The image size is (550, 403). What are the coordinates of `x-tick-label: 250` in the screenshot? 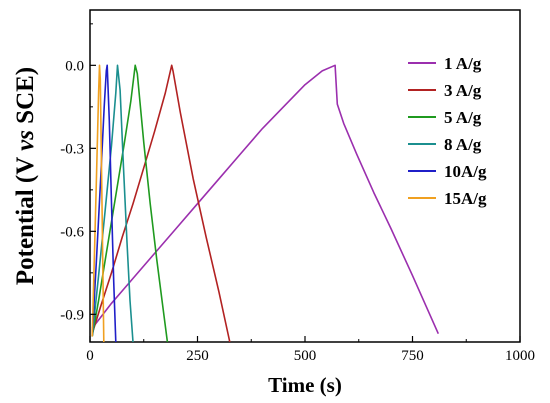 It's located at (197, 356).